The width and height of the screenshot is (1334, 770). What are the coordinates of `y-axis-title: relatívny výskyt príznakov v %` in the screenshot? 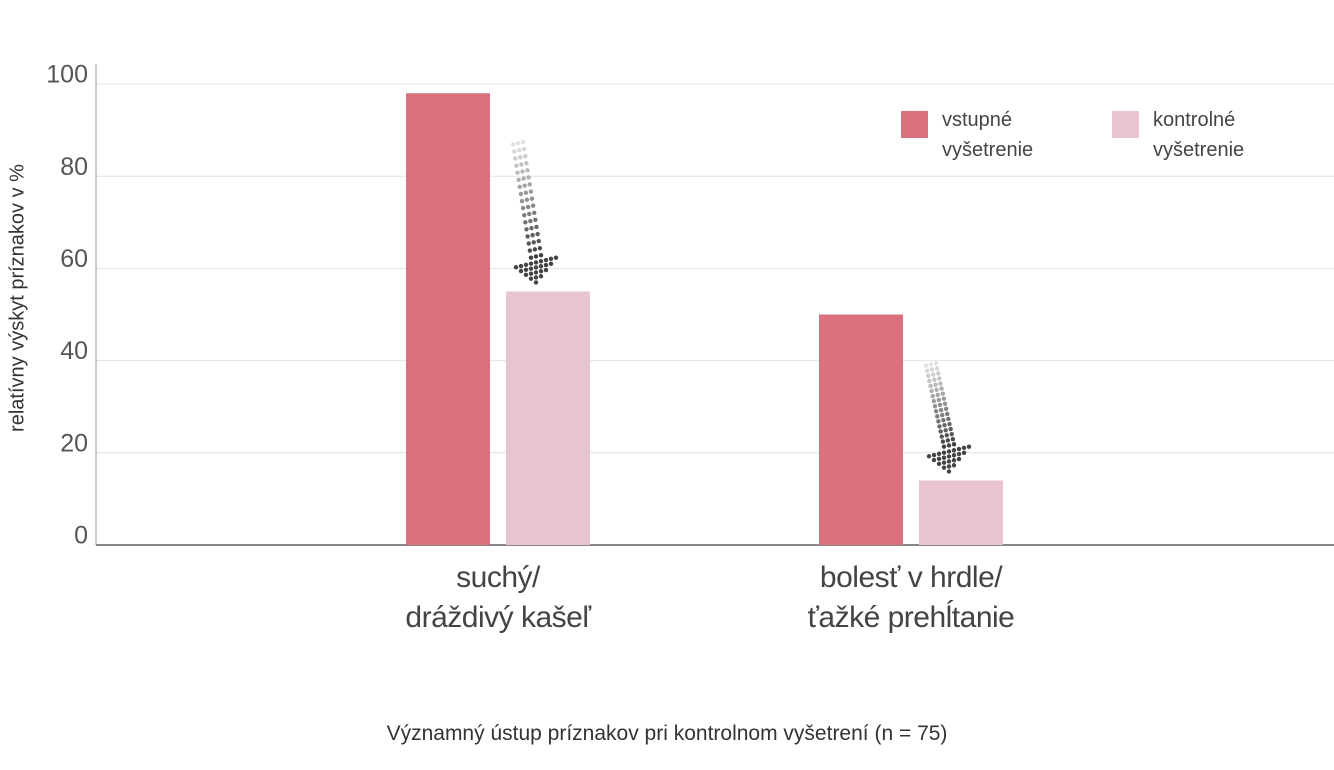 It's located at (17, 298).